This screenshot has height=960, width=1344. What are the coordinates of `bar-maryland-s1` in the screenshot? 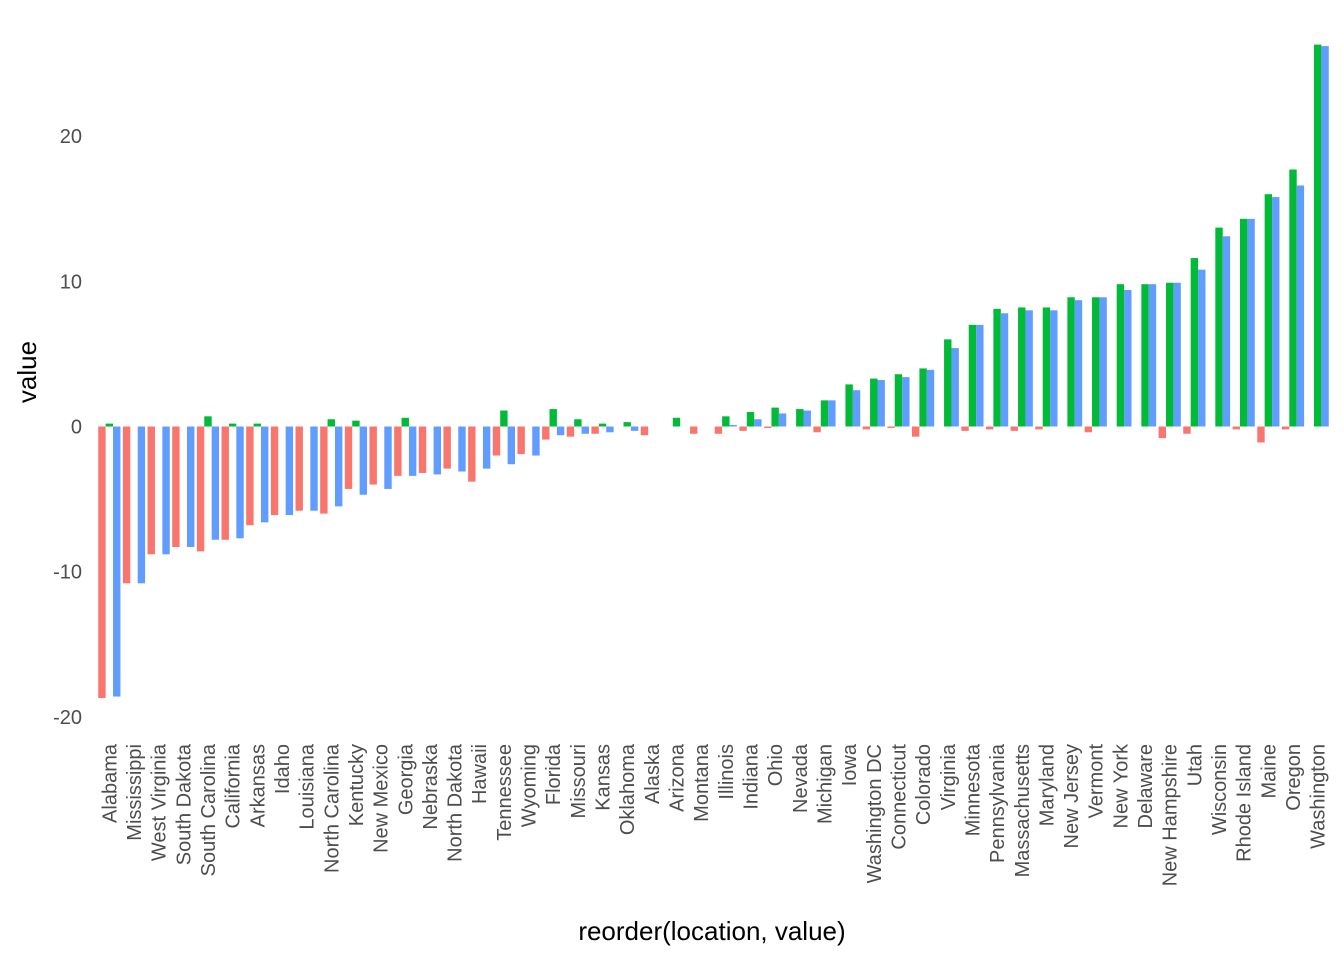 It's located at (1039, 428).